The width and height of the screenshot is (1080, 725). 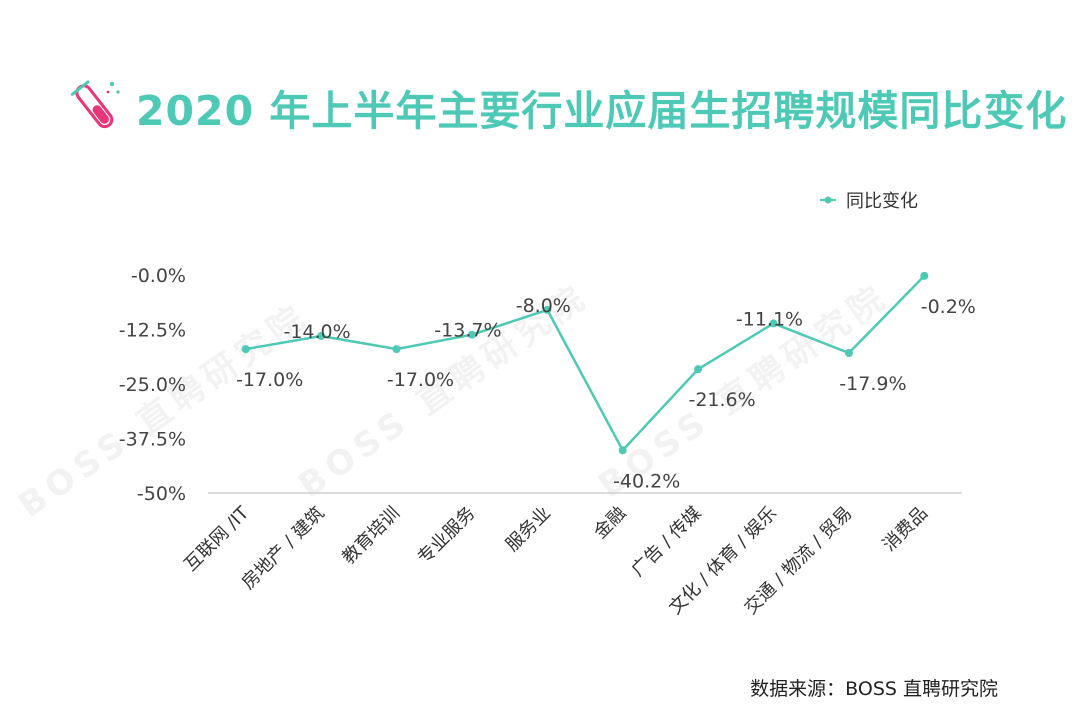 What do you see at coordinates (161, 494) in the screenshot?
I see `y-tick-label: -50%` at bounding box center [161, 494].